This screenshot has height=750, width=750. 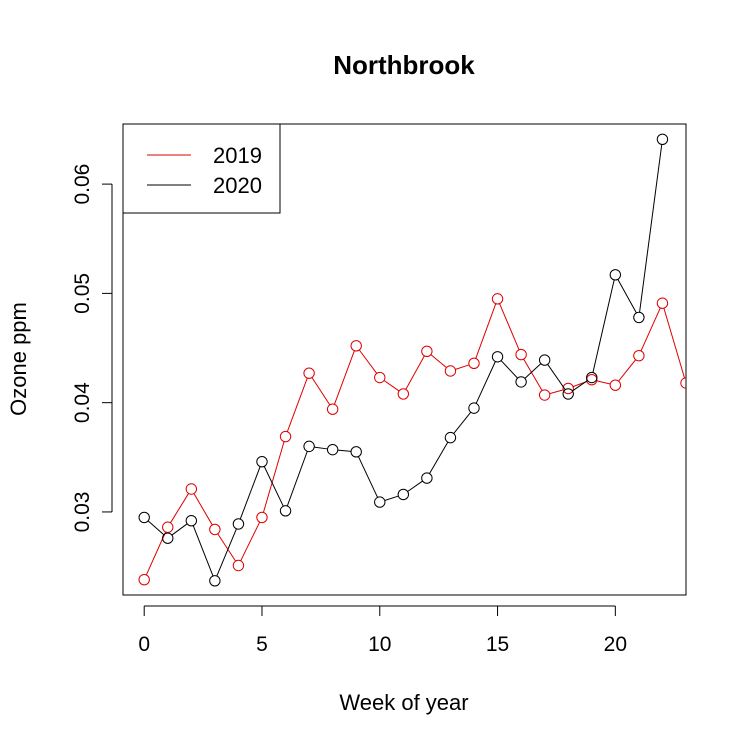 What do you see at coordinates (615, 644) in the screenshot?
I see `x-tick-label: 20` at bounding box center [615, 644].